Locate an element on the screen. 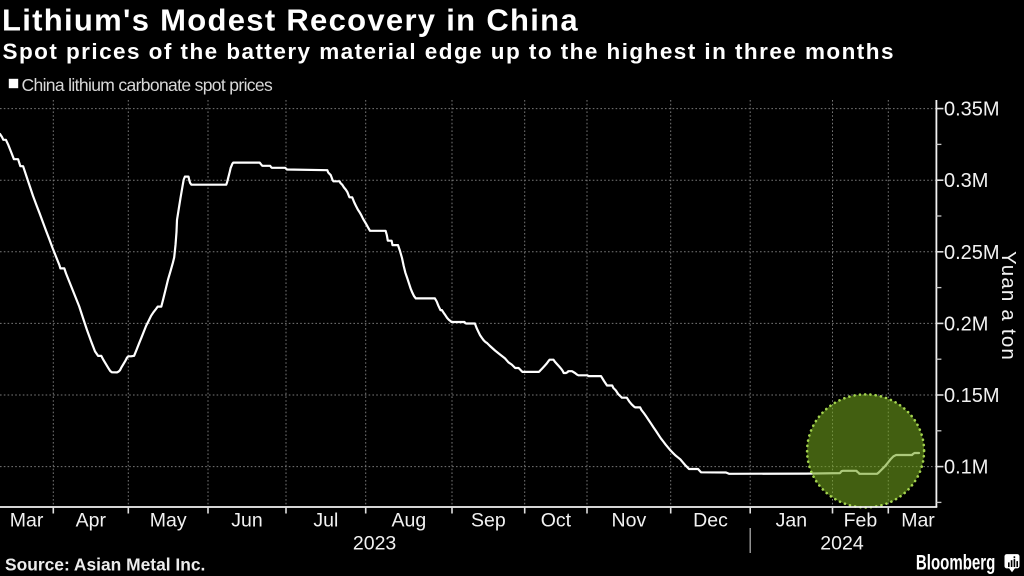 The image size is (1024, 576). svg-text: 0.15M is located at coordinates (972, 396).